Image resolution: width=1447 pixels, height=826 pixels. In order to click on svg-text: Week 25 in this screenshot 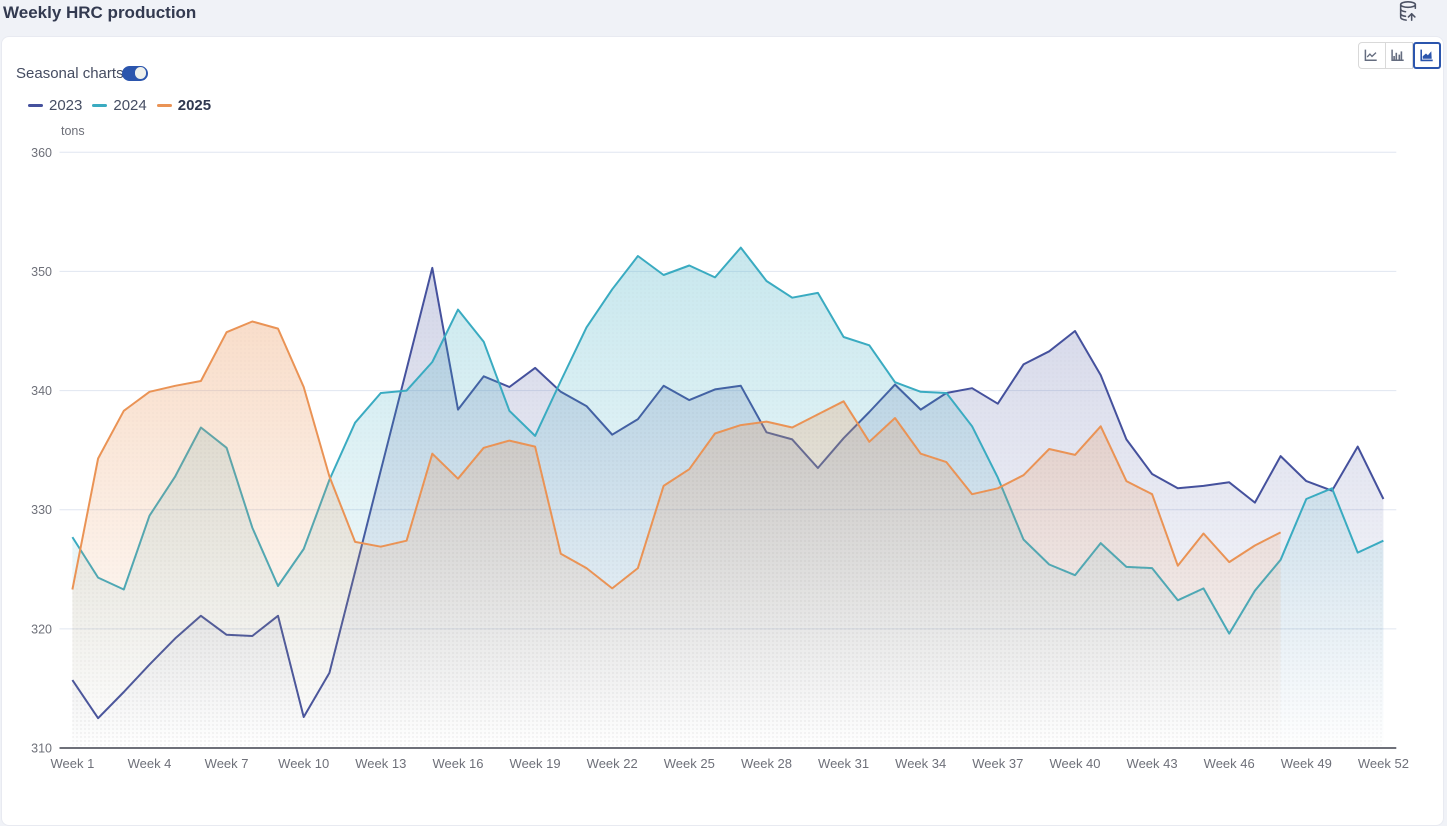, I will do `click(689, 763)`.